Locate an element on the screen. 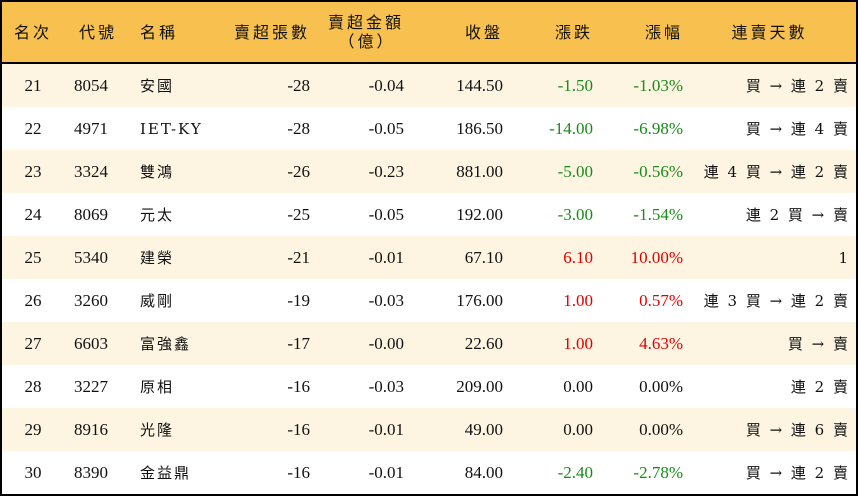  cell-change: 6.10 is located at coordinates (548, 257).